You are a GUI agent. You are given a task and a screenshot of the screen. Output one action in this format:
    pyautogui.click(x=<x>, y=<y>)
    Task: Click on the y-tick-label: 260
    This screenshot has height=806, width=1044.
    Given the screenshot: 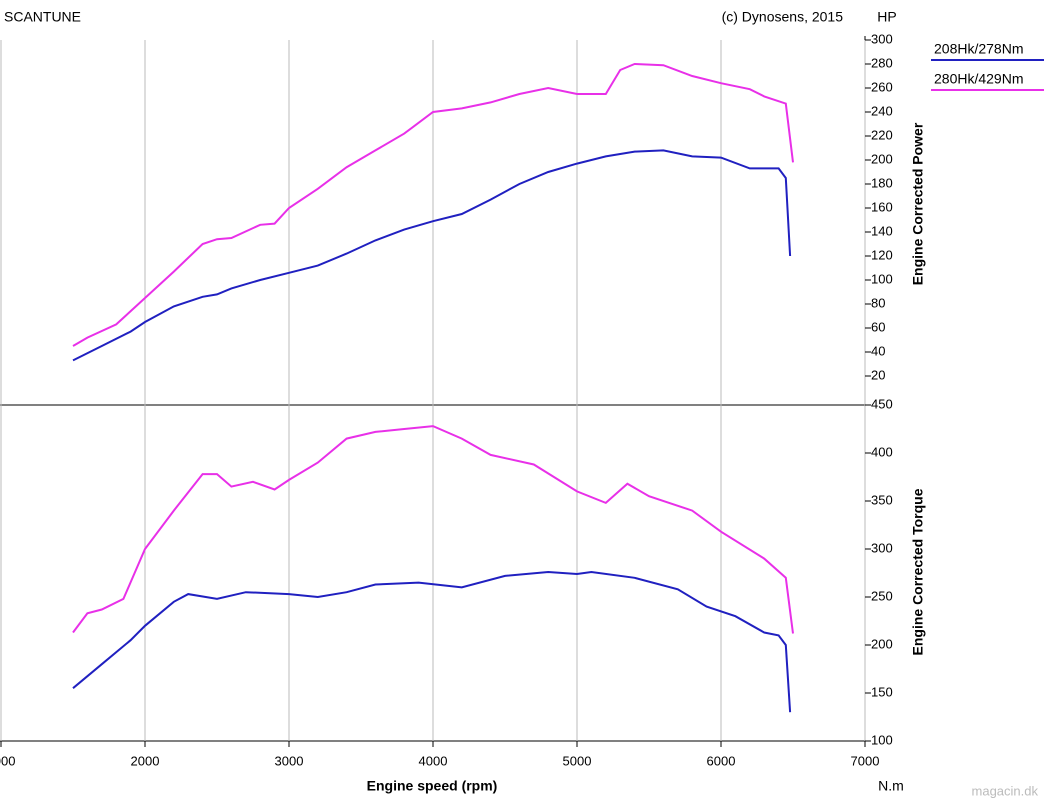 What is the action you would take?
    pyautogui.click(x=882, y=86)
    